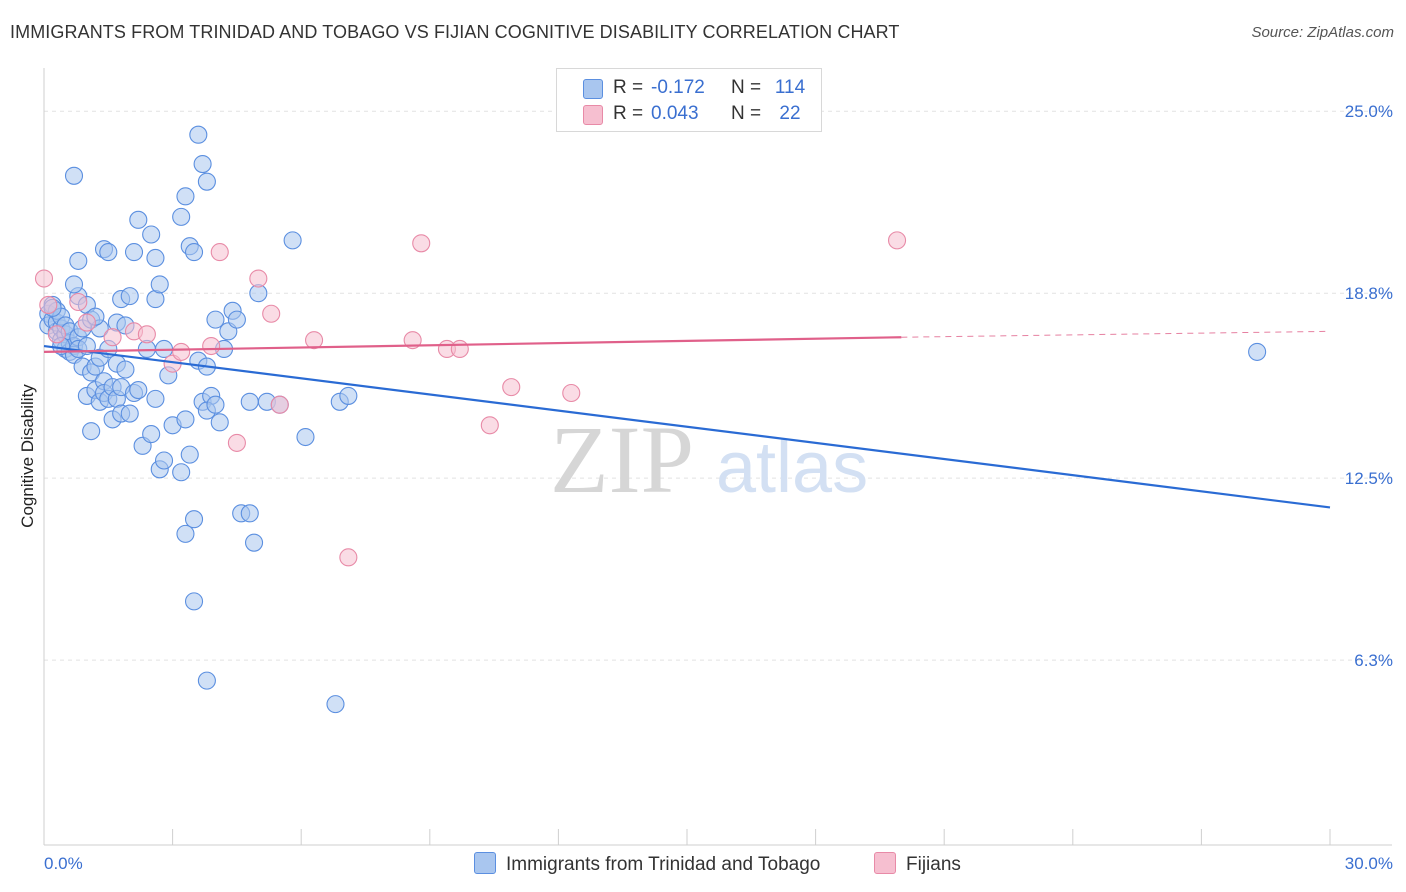 This screenshot has height=892, width=1406. I want to click on watermark: ZIP atlas, so click(709, 459).